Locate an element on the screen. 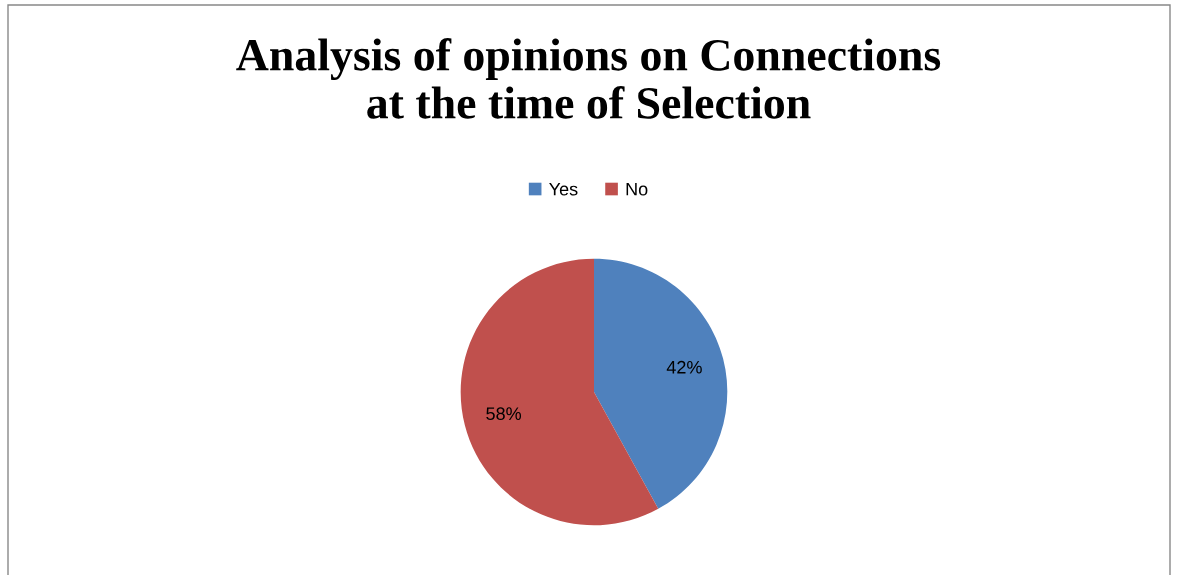 This screenshot has width=1177, height=575. data-label: 58% is located at coordinates (504, 414).